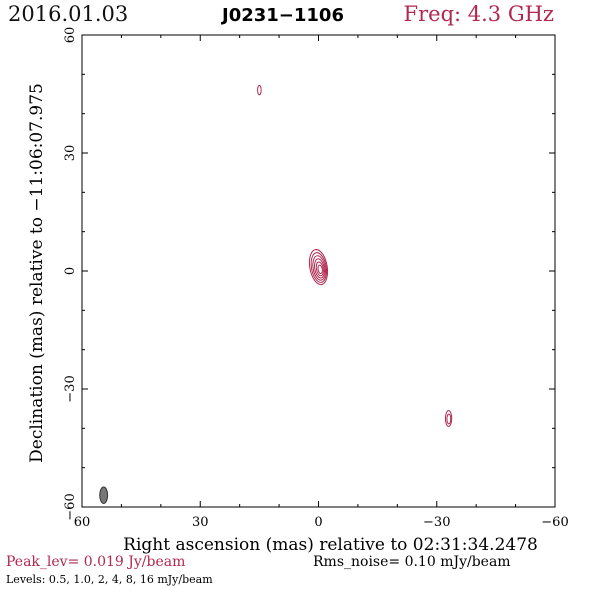 The image size is (590, 590). What do you see at coordinates (200, 522) in the screenshot?
I see `x-tick-label: 30` at bounding box center [200, 522].